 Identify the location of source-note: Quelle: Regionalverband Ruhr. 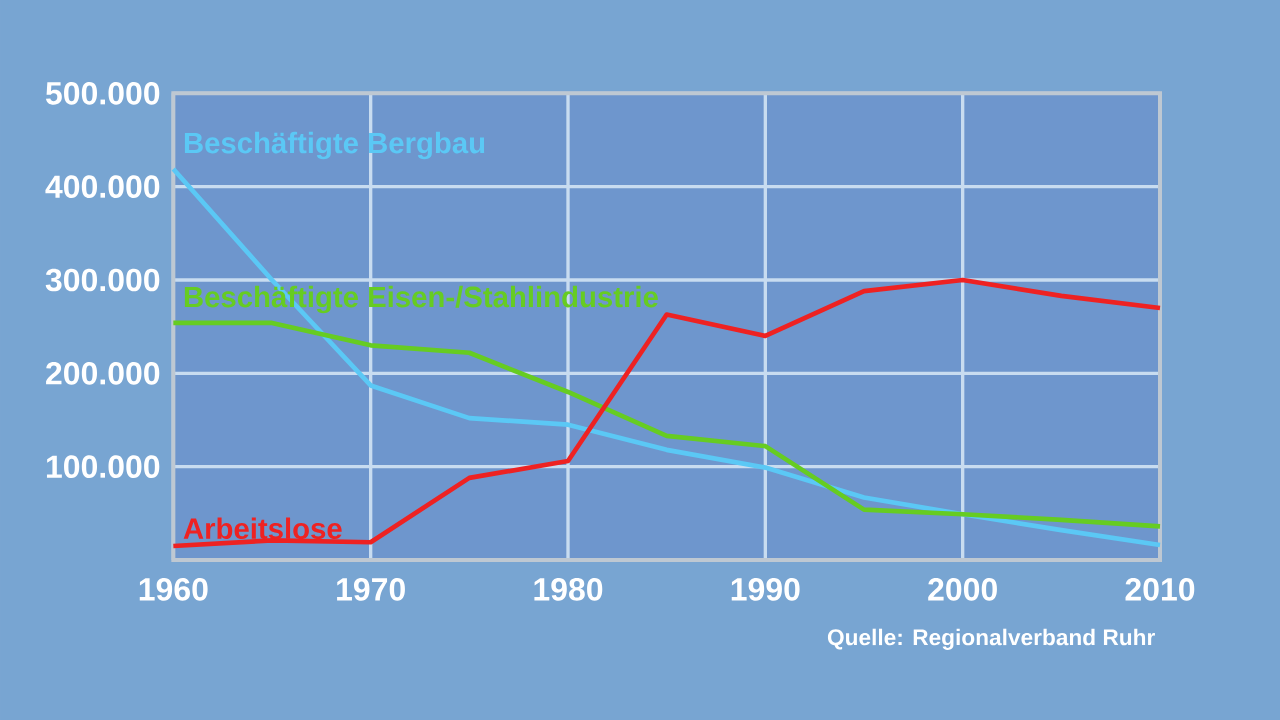
(991, 639).